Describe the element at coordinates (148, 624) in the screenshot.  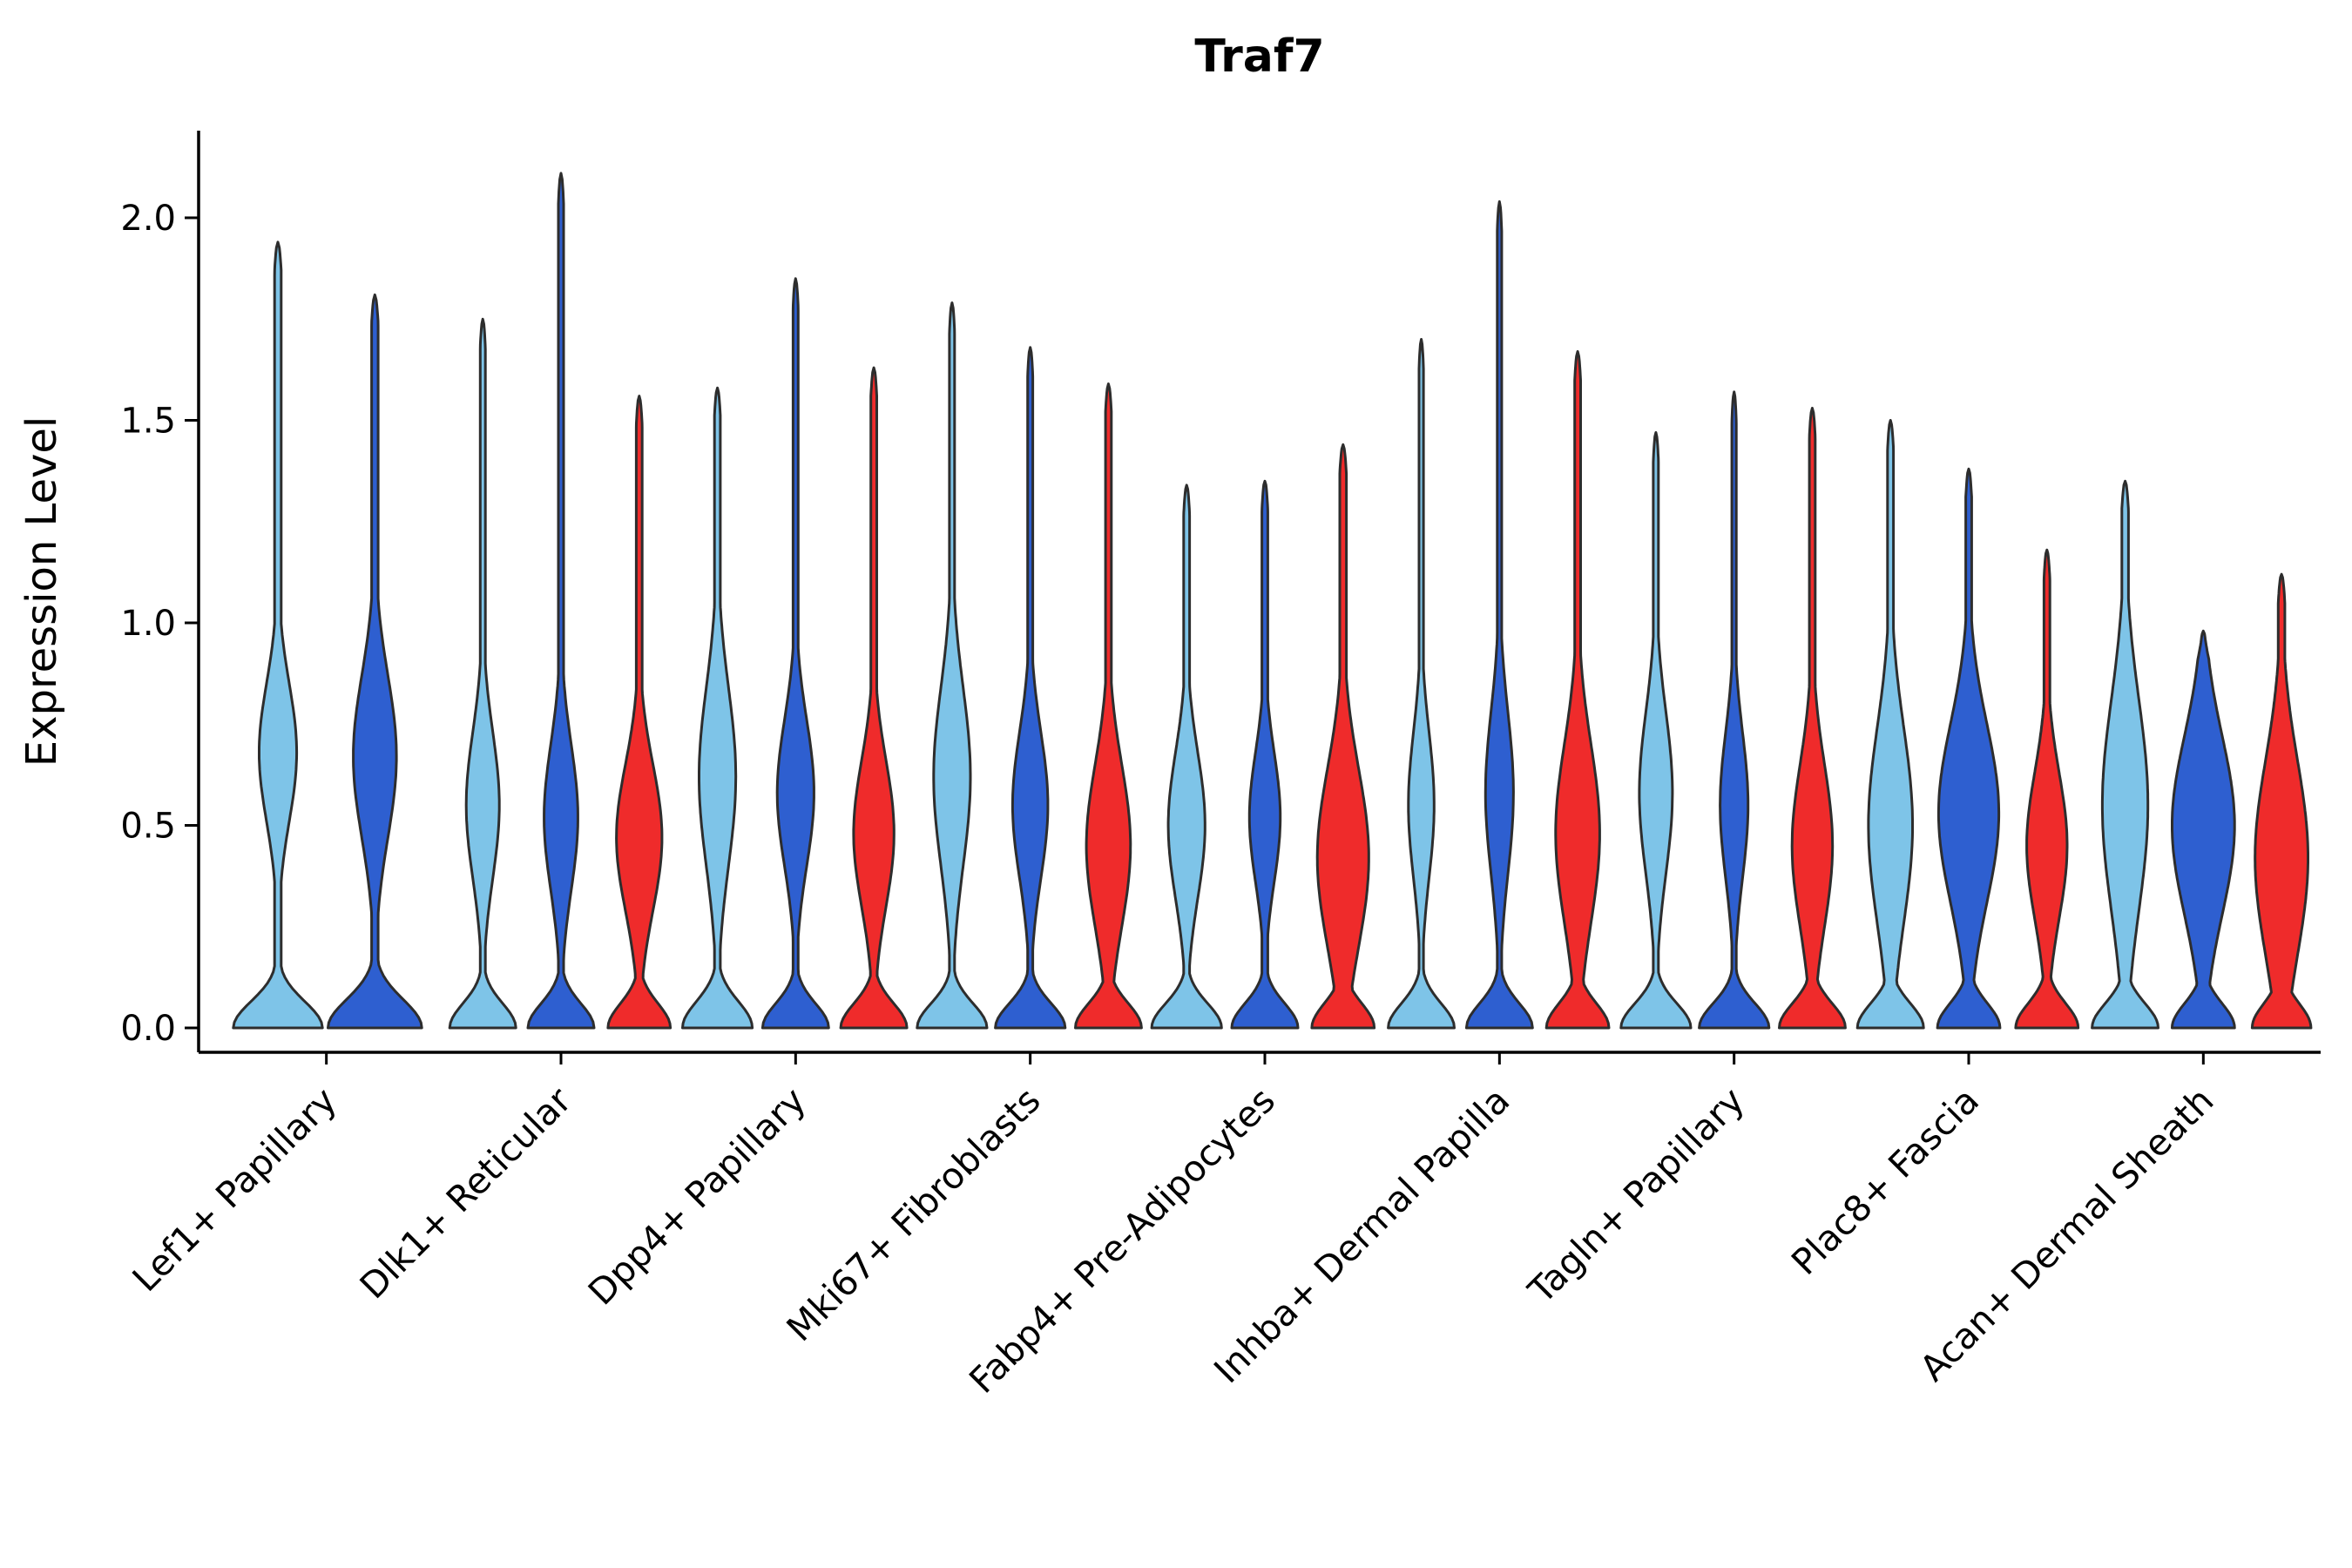
I see `y-tick-label: 1.0` at that location.